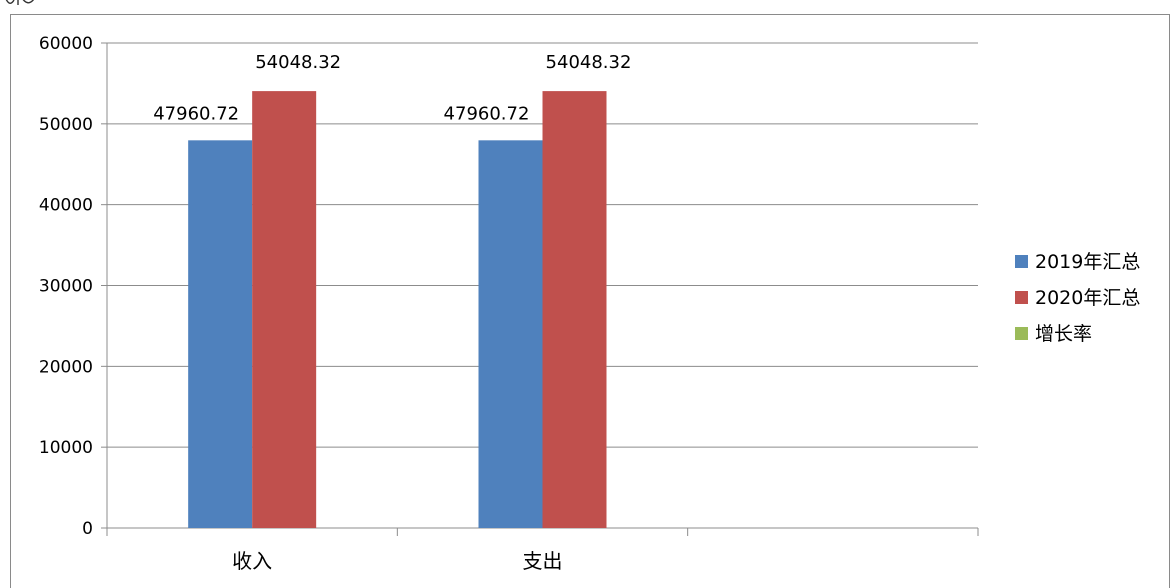 Image resolution: width=1173 pixels, height=588 pixels. Describe the element at coordinates (66, 206) in the screenshot. I see `y-tick-label: 40000` at that location.